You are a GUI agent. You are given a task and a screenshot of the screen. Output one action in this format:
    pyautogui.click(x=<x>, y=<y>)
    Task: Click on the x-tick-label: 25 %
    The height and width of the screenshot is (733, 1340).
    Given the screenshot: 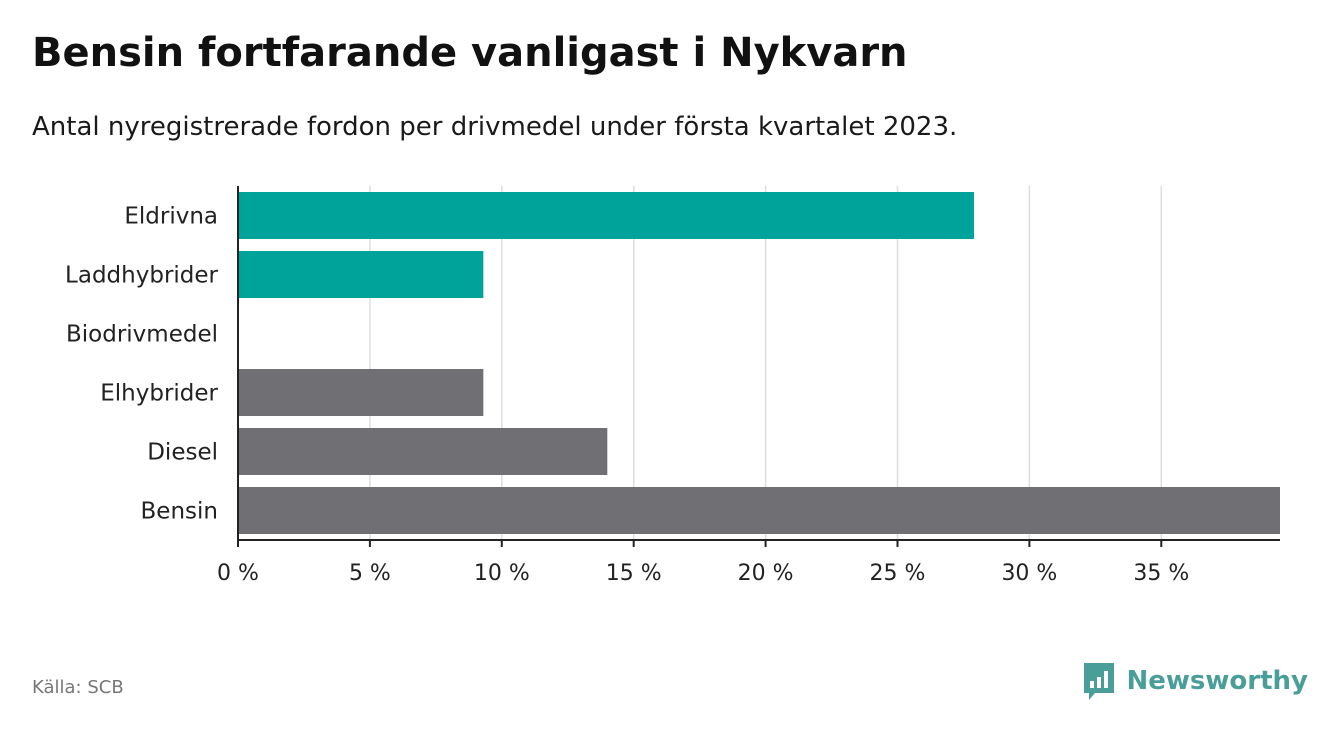 What is the action you would take?
    pyautogui.click(x=898, y=573)
    